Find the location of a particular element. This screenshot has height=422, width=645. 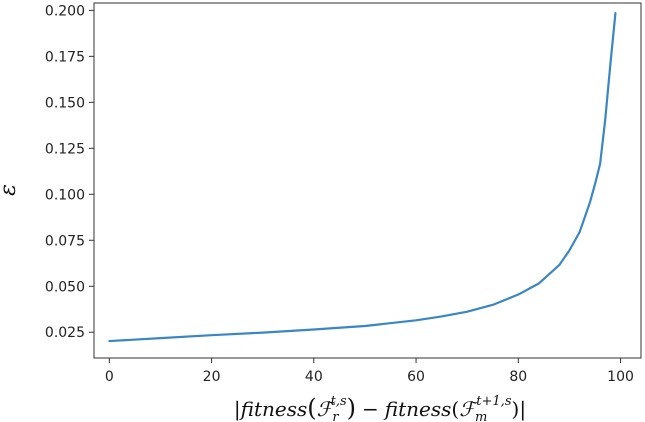

x-tick-label: 80 is located at coordinates (518, 377).